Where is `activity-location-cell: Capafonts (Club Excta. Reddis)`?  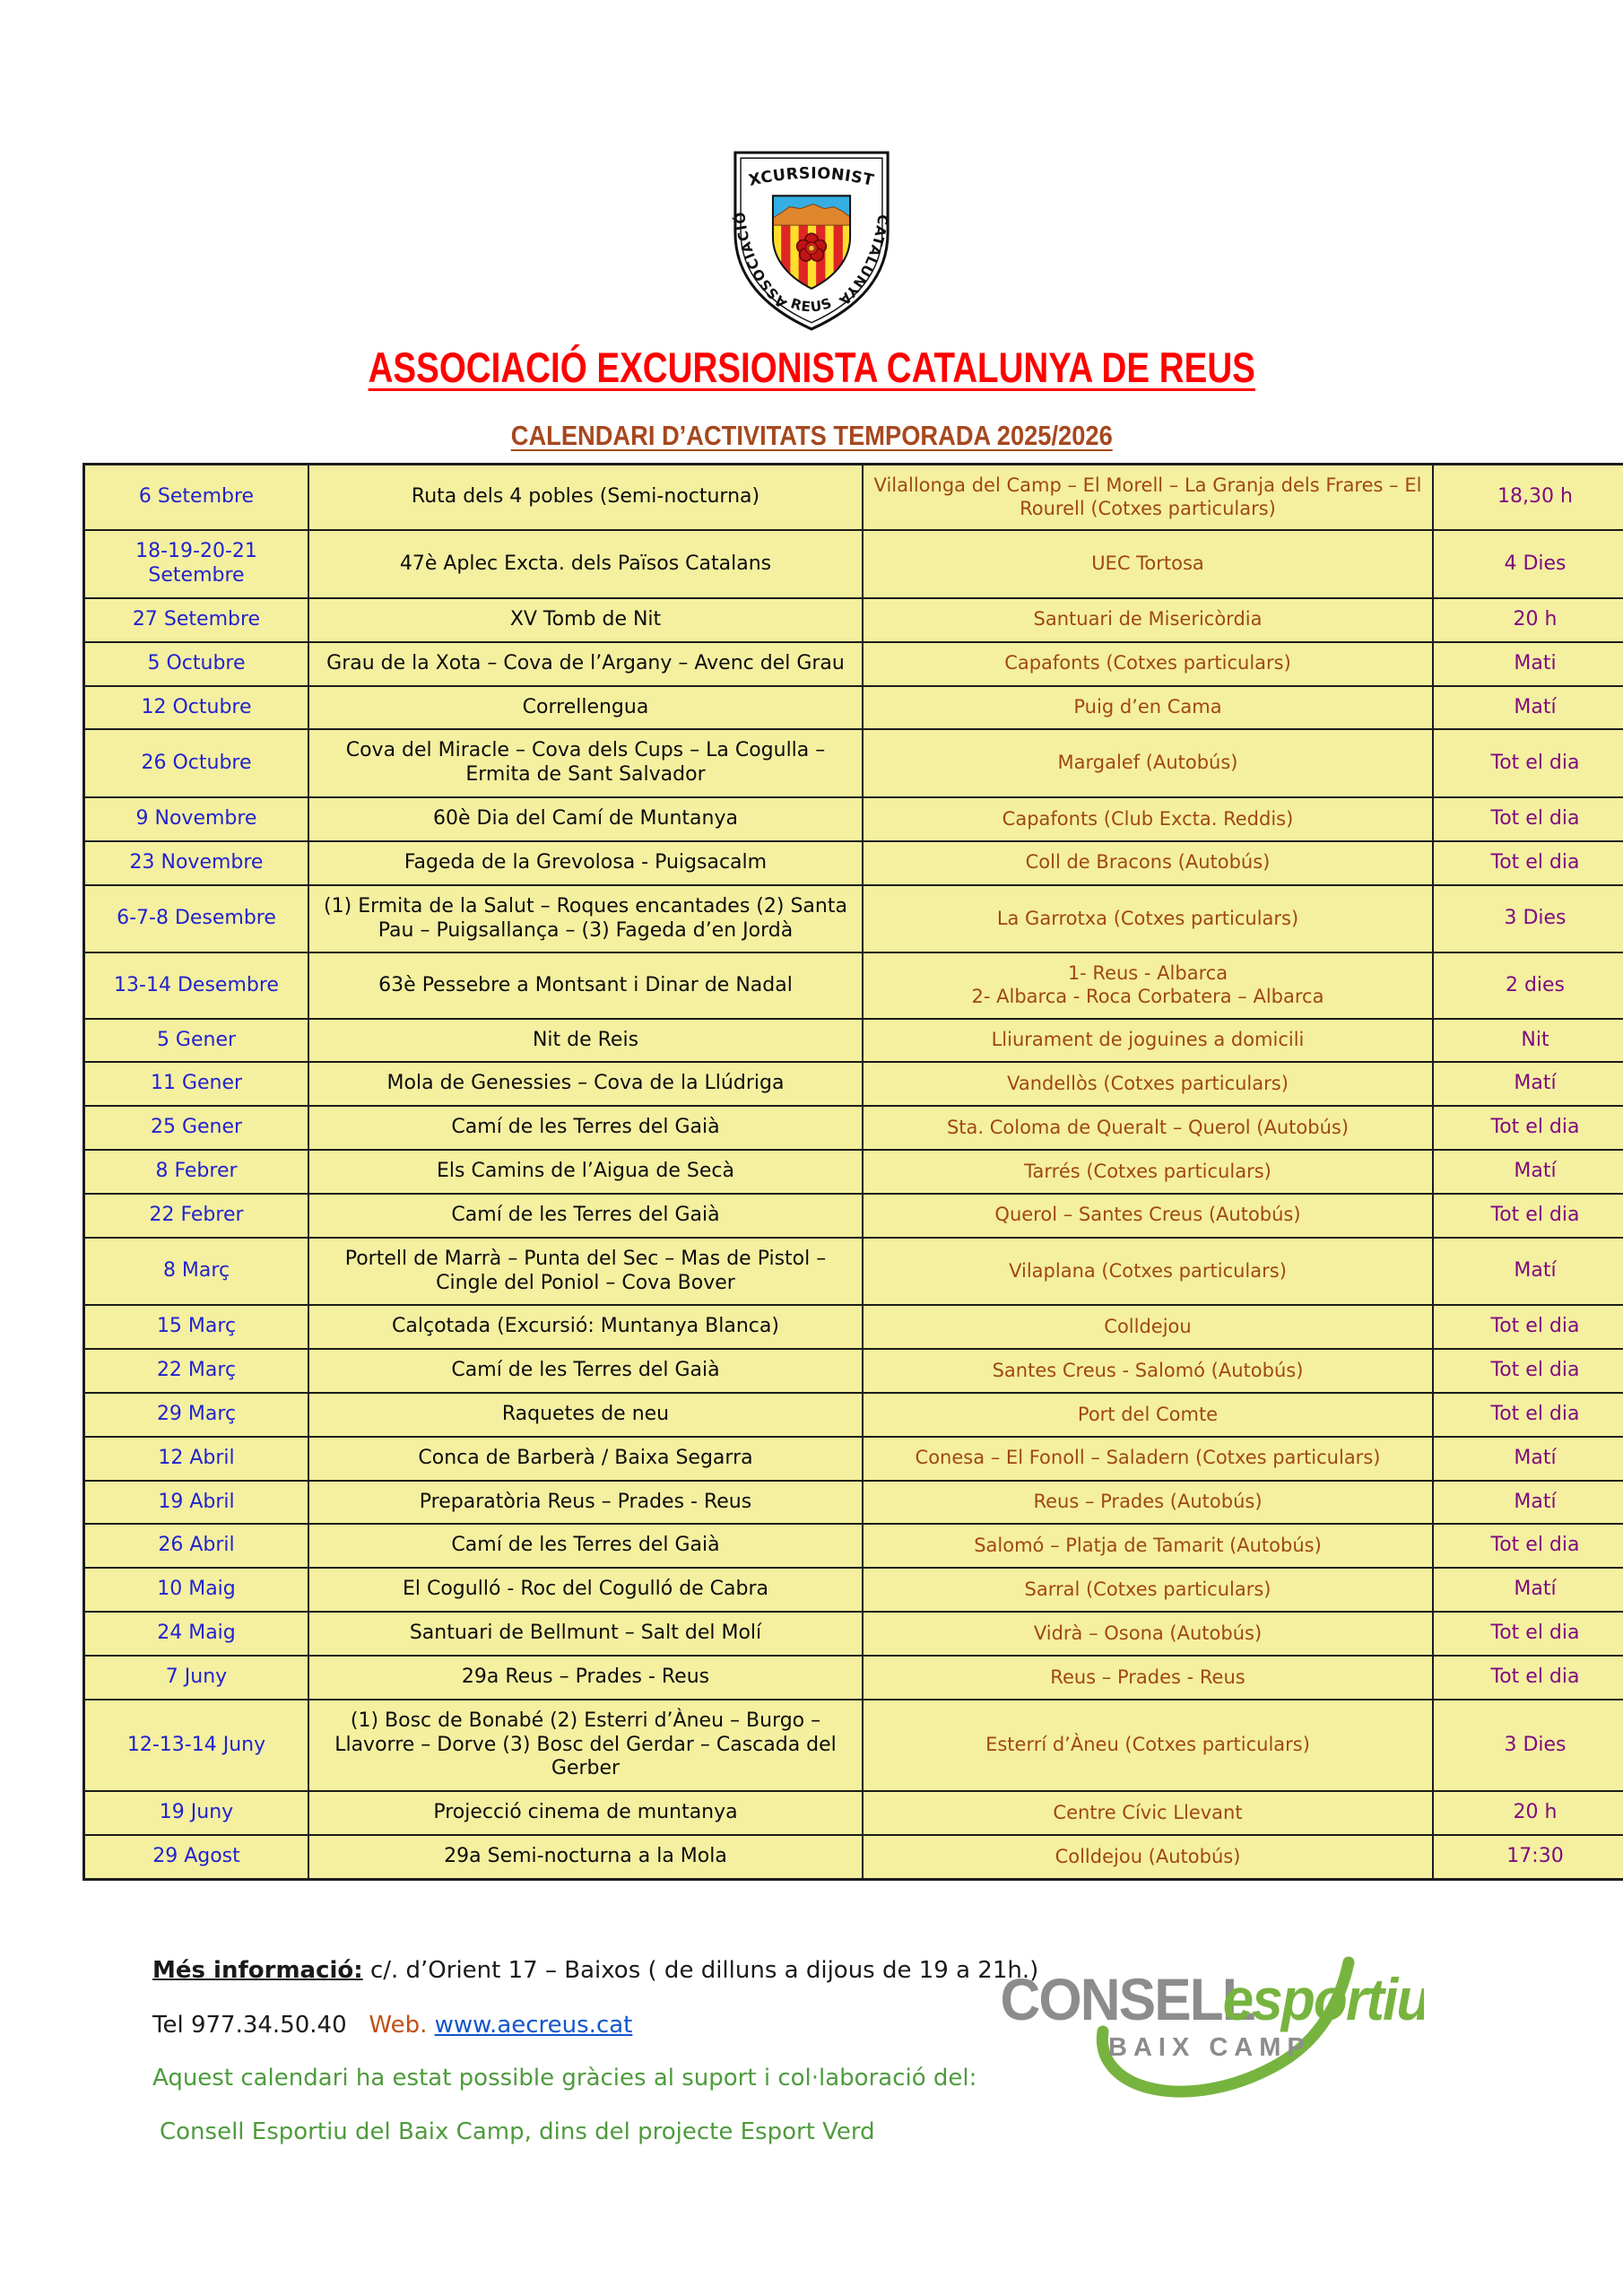 activity-location-cell: Capafonts (Club Excta. Reddis) is located at coordinates (1148, 819).